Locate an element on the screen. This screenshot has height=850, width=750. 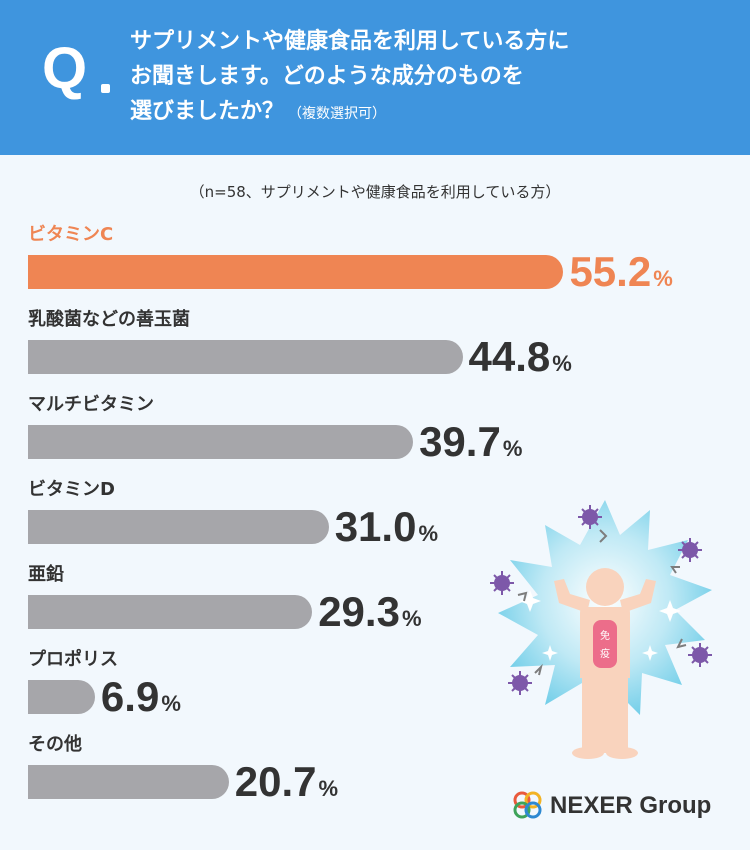
category-label: プロポリス is located at coordinates (73, 659).